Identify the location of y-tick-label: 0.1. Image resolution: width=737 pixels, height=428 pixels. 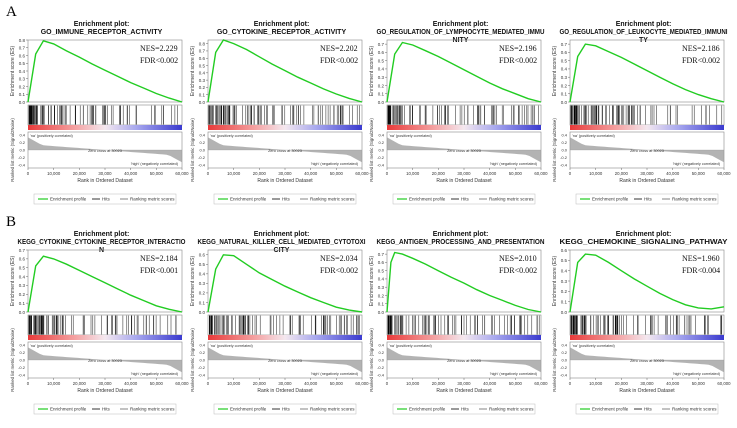
(202, 95).